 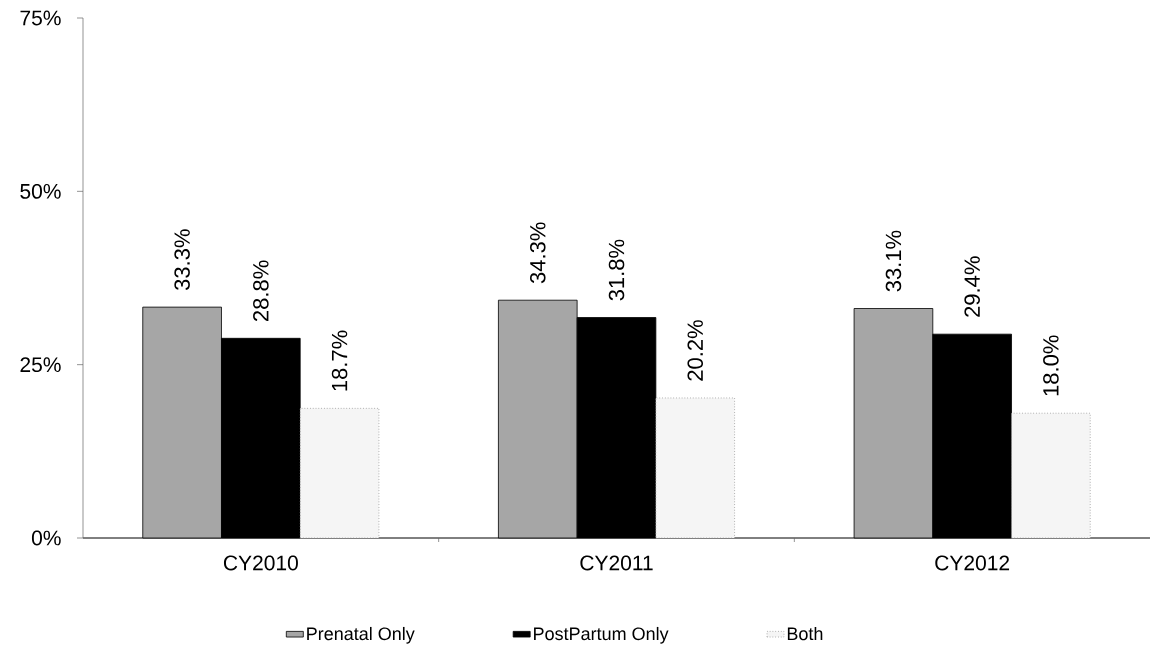 What do you see at coordinates (601, 635) in the screenshot?
I see `legend-label: PostPartum Only` at bounding box center [601, 635].